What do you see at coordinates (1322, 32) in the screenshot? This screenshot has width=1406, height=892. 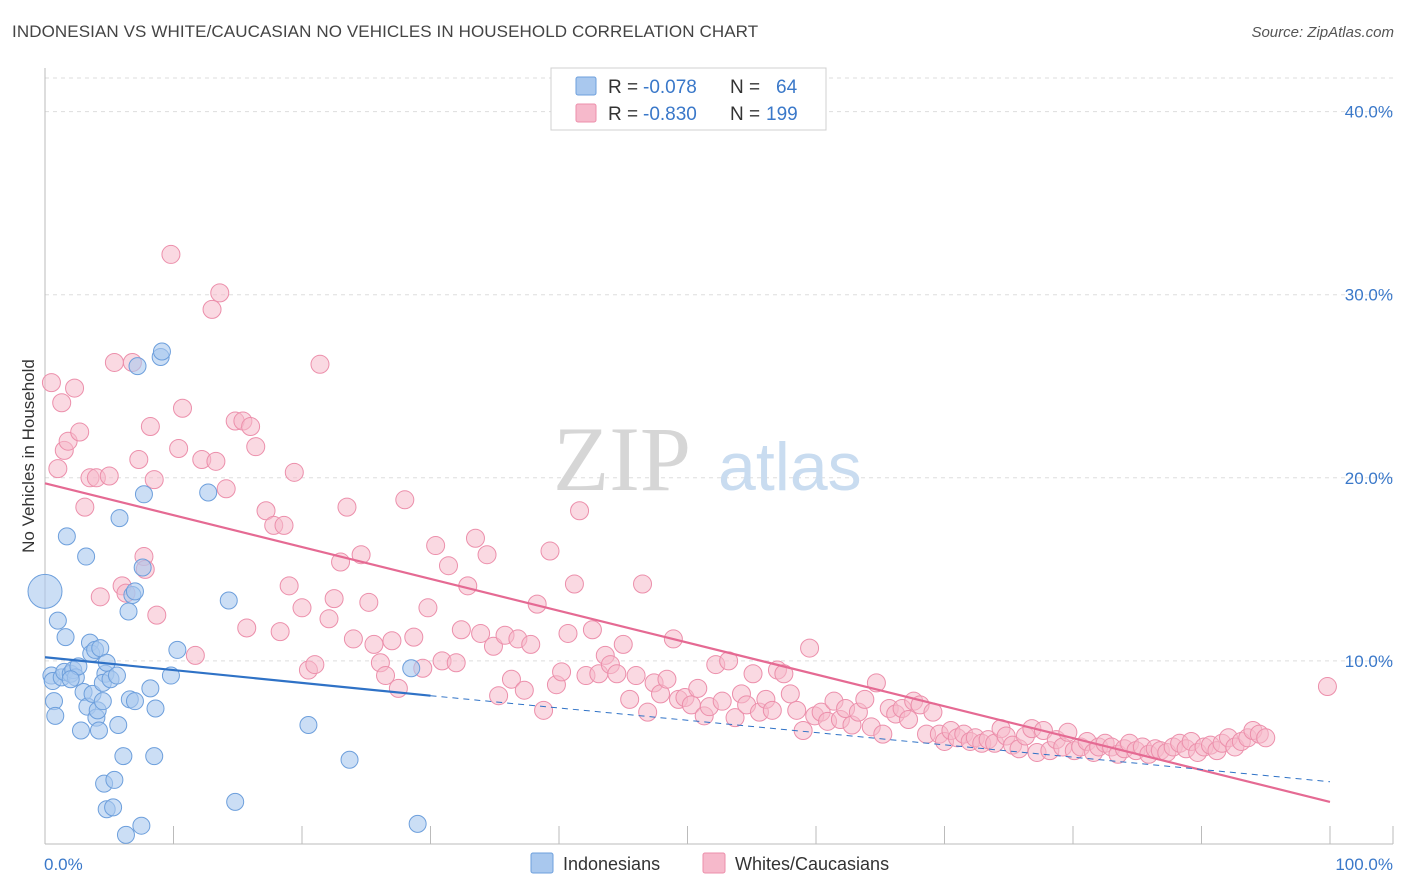 I see `source-label: Source: ZipAtlas.com` at bounding box center [1322, 32].